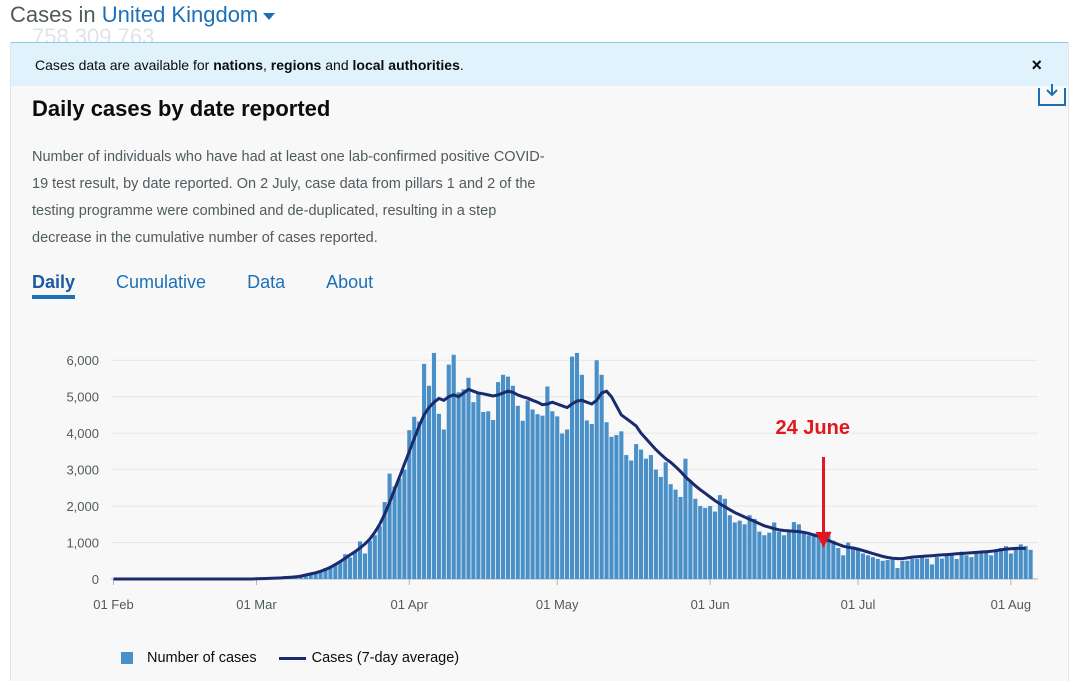 The width and height of the screenshot is (1069, 681). I want to click on legend-line-swatch, so click(292, 658).